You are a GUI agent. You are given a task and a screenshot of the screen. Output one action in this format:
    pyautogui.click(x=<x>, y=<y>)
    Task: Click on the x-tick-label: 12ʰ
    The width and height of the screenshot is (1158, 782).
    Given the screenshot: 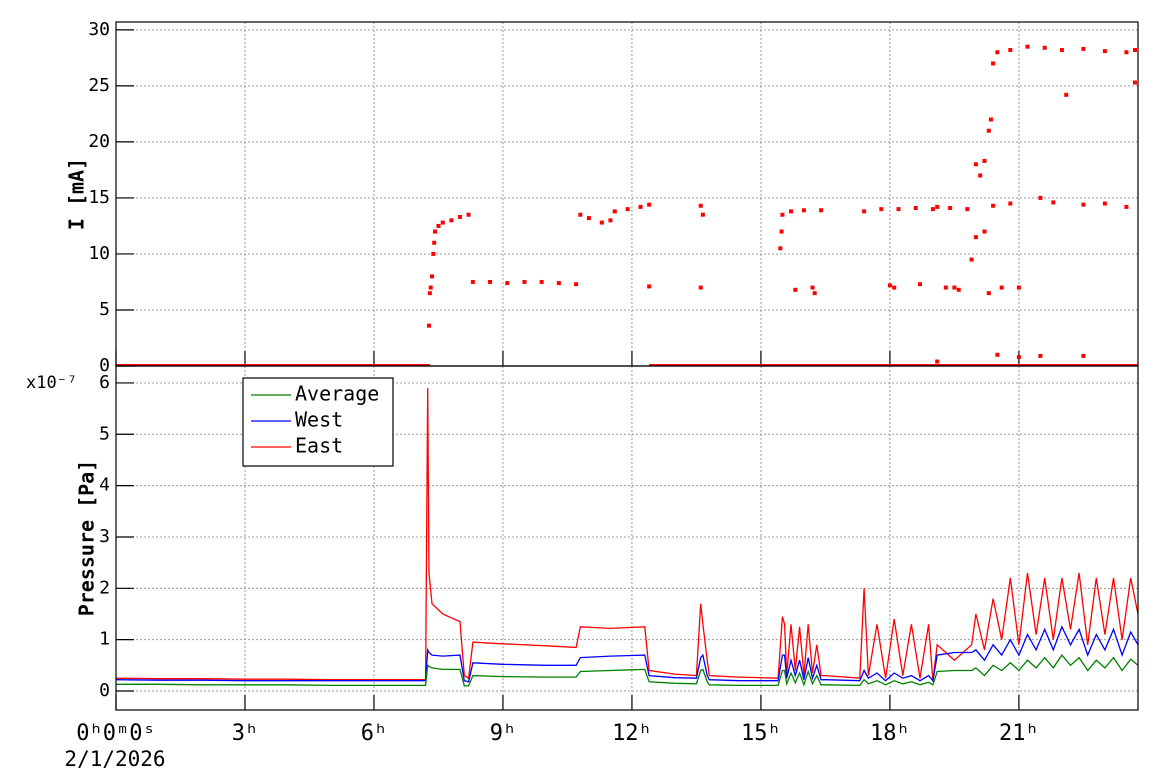 What is the action you would take?
    pyautogui.click(x=632, y=733)
    